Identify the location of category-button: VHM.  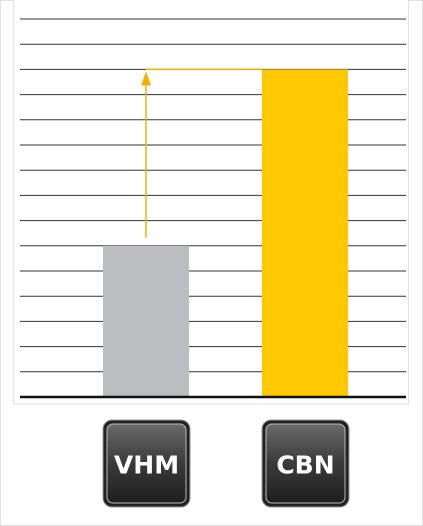
(146, 463).